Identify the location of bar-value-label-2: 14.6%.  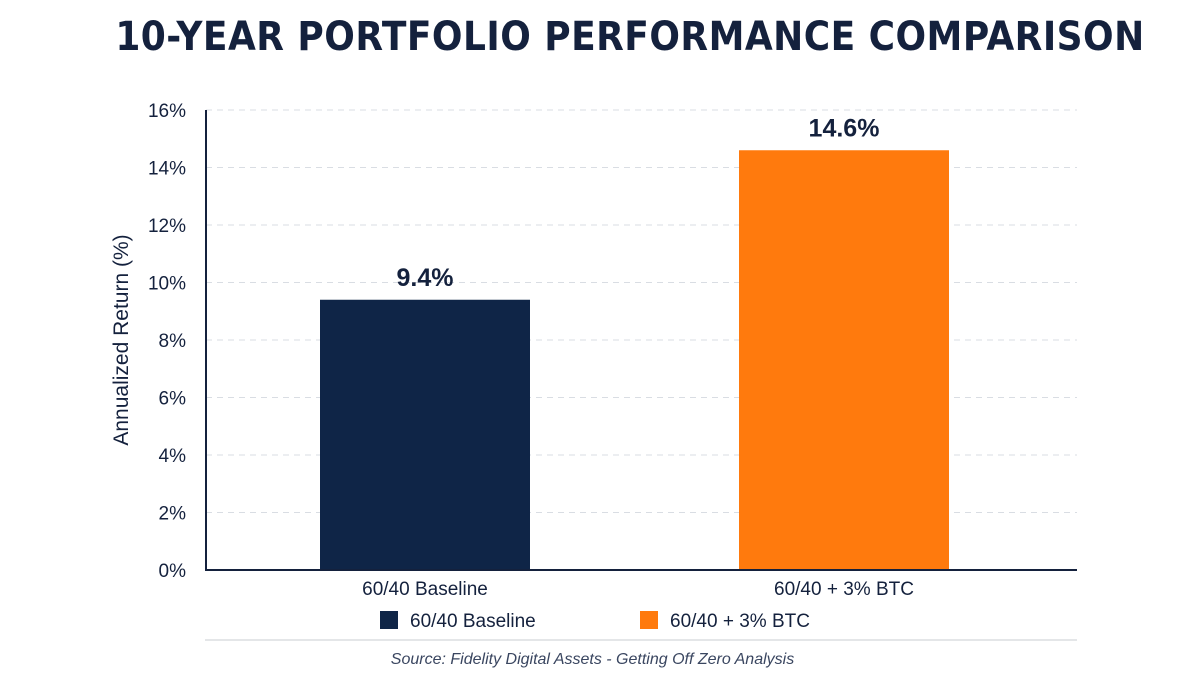
(844, 128).